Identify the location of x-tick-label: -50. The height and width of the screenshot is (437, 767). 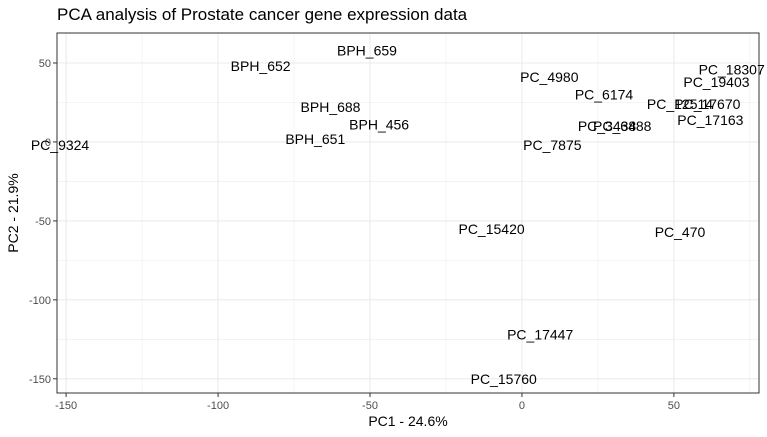
(370, 406).